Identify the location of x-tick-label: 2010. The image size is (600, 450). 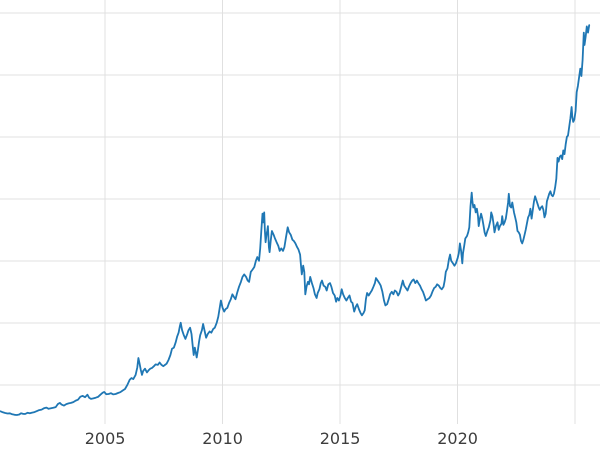
(222, 438).